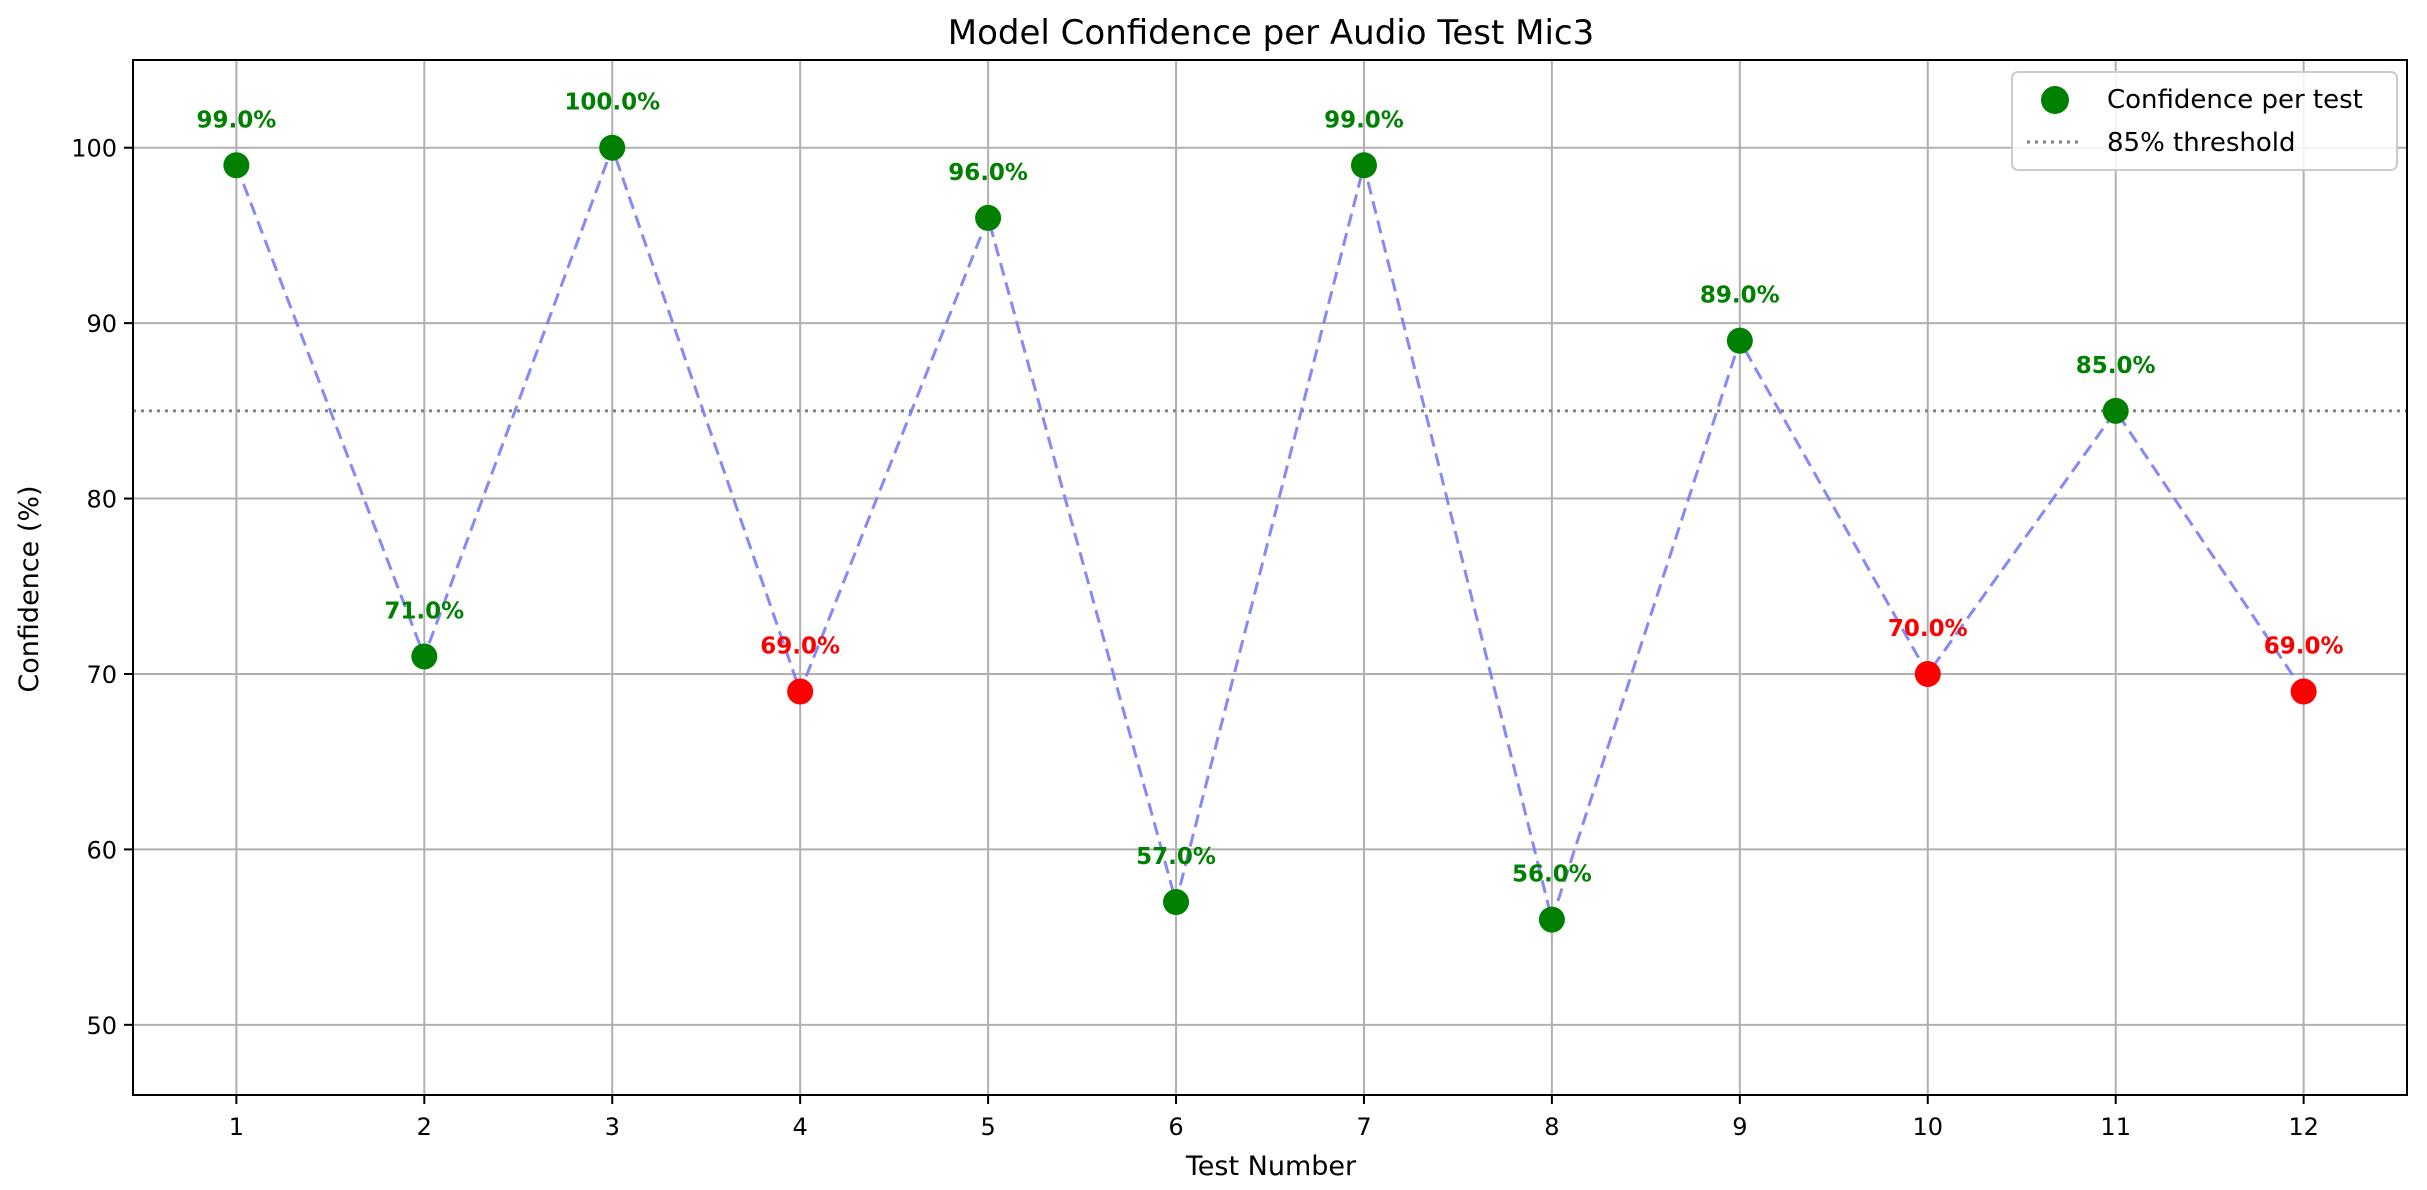 The width and height of the screenshot is (2427, 1190). Describe the element at coordinates (612, 103) in the screenshot. I see `data-label: 100.0%` at that location.